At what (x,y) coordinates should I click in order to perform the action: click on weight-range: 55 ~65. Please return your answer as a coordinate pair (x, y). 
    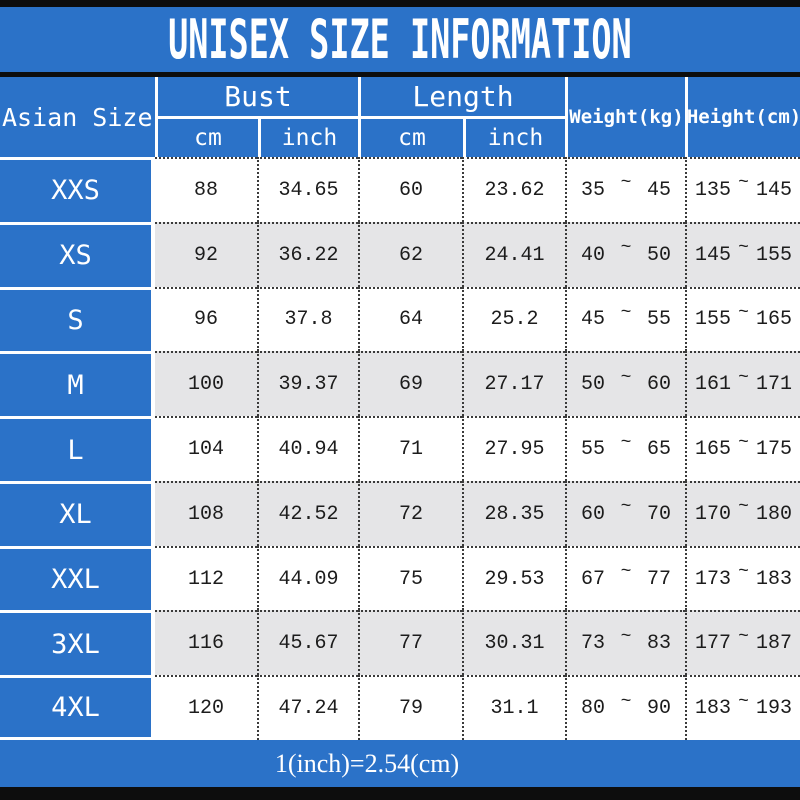
    Looking at the image, I should click on (625, 448).